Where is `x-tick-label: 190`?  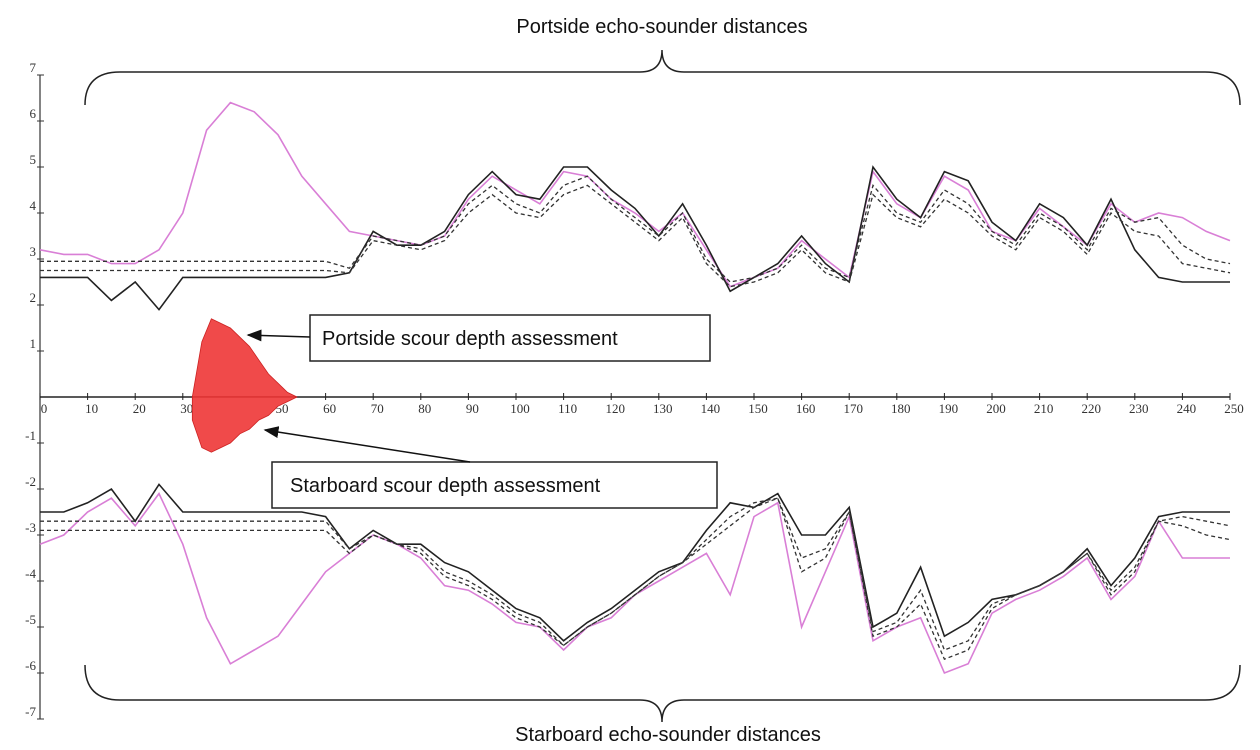
x-tick-label: 190 is located at coordinates (949, 408).